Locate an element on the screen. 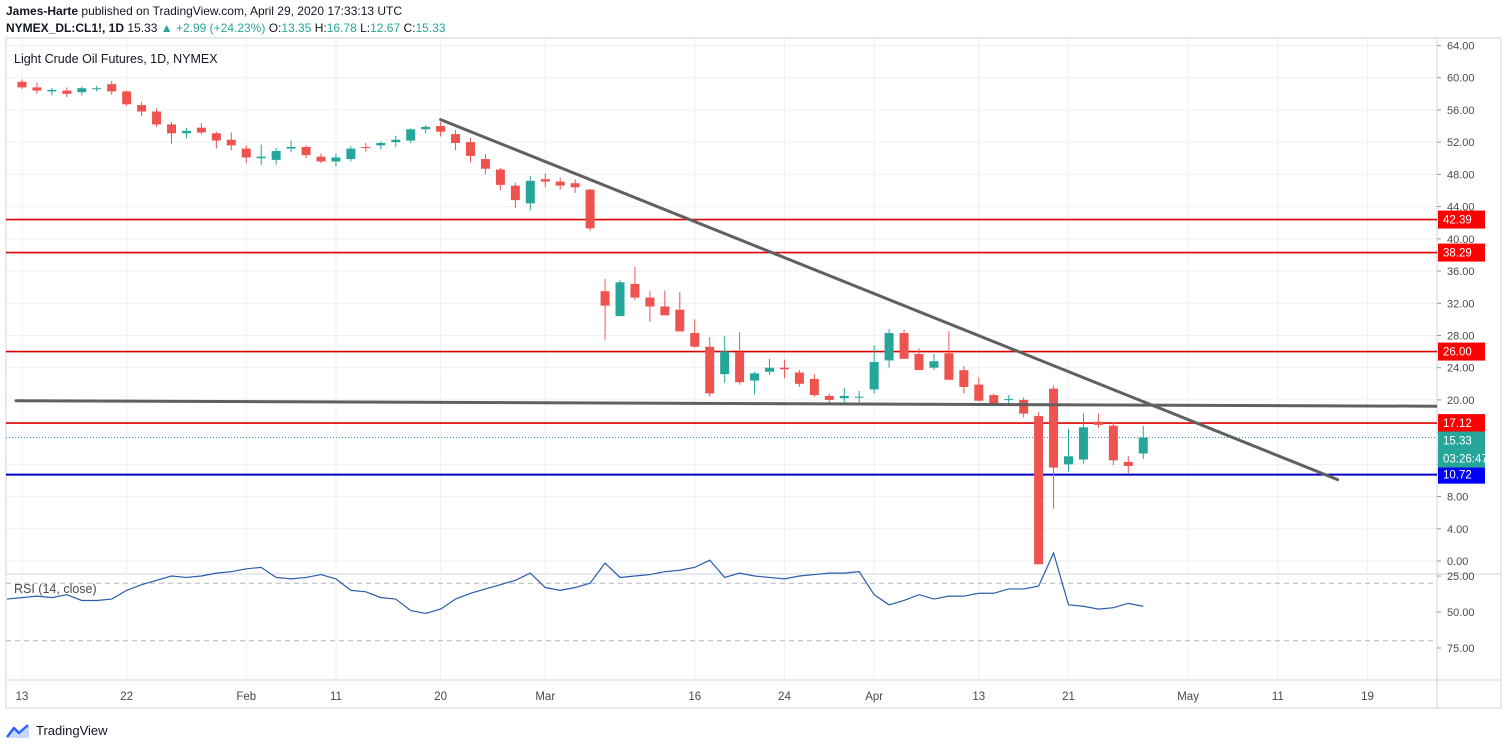 Image resolution: width=1507 pixels, height=744 pixels. high-value: 16.78 is located at coordinates (341, 28).